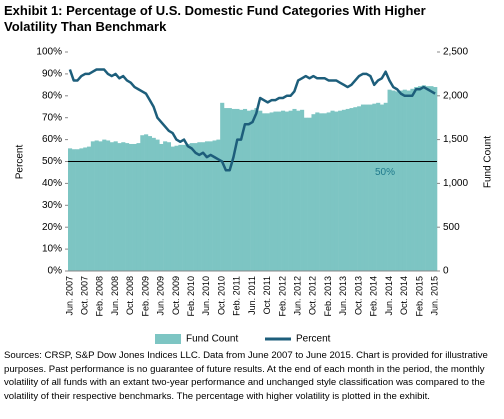 The width and height of the screenshot is (504, 419). Describe the element at coordinates (385, 172) in the screenshot. I see `reference-label: 50%` at that location.